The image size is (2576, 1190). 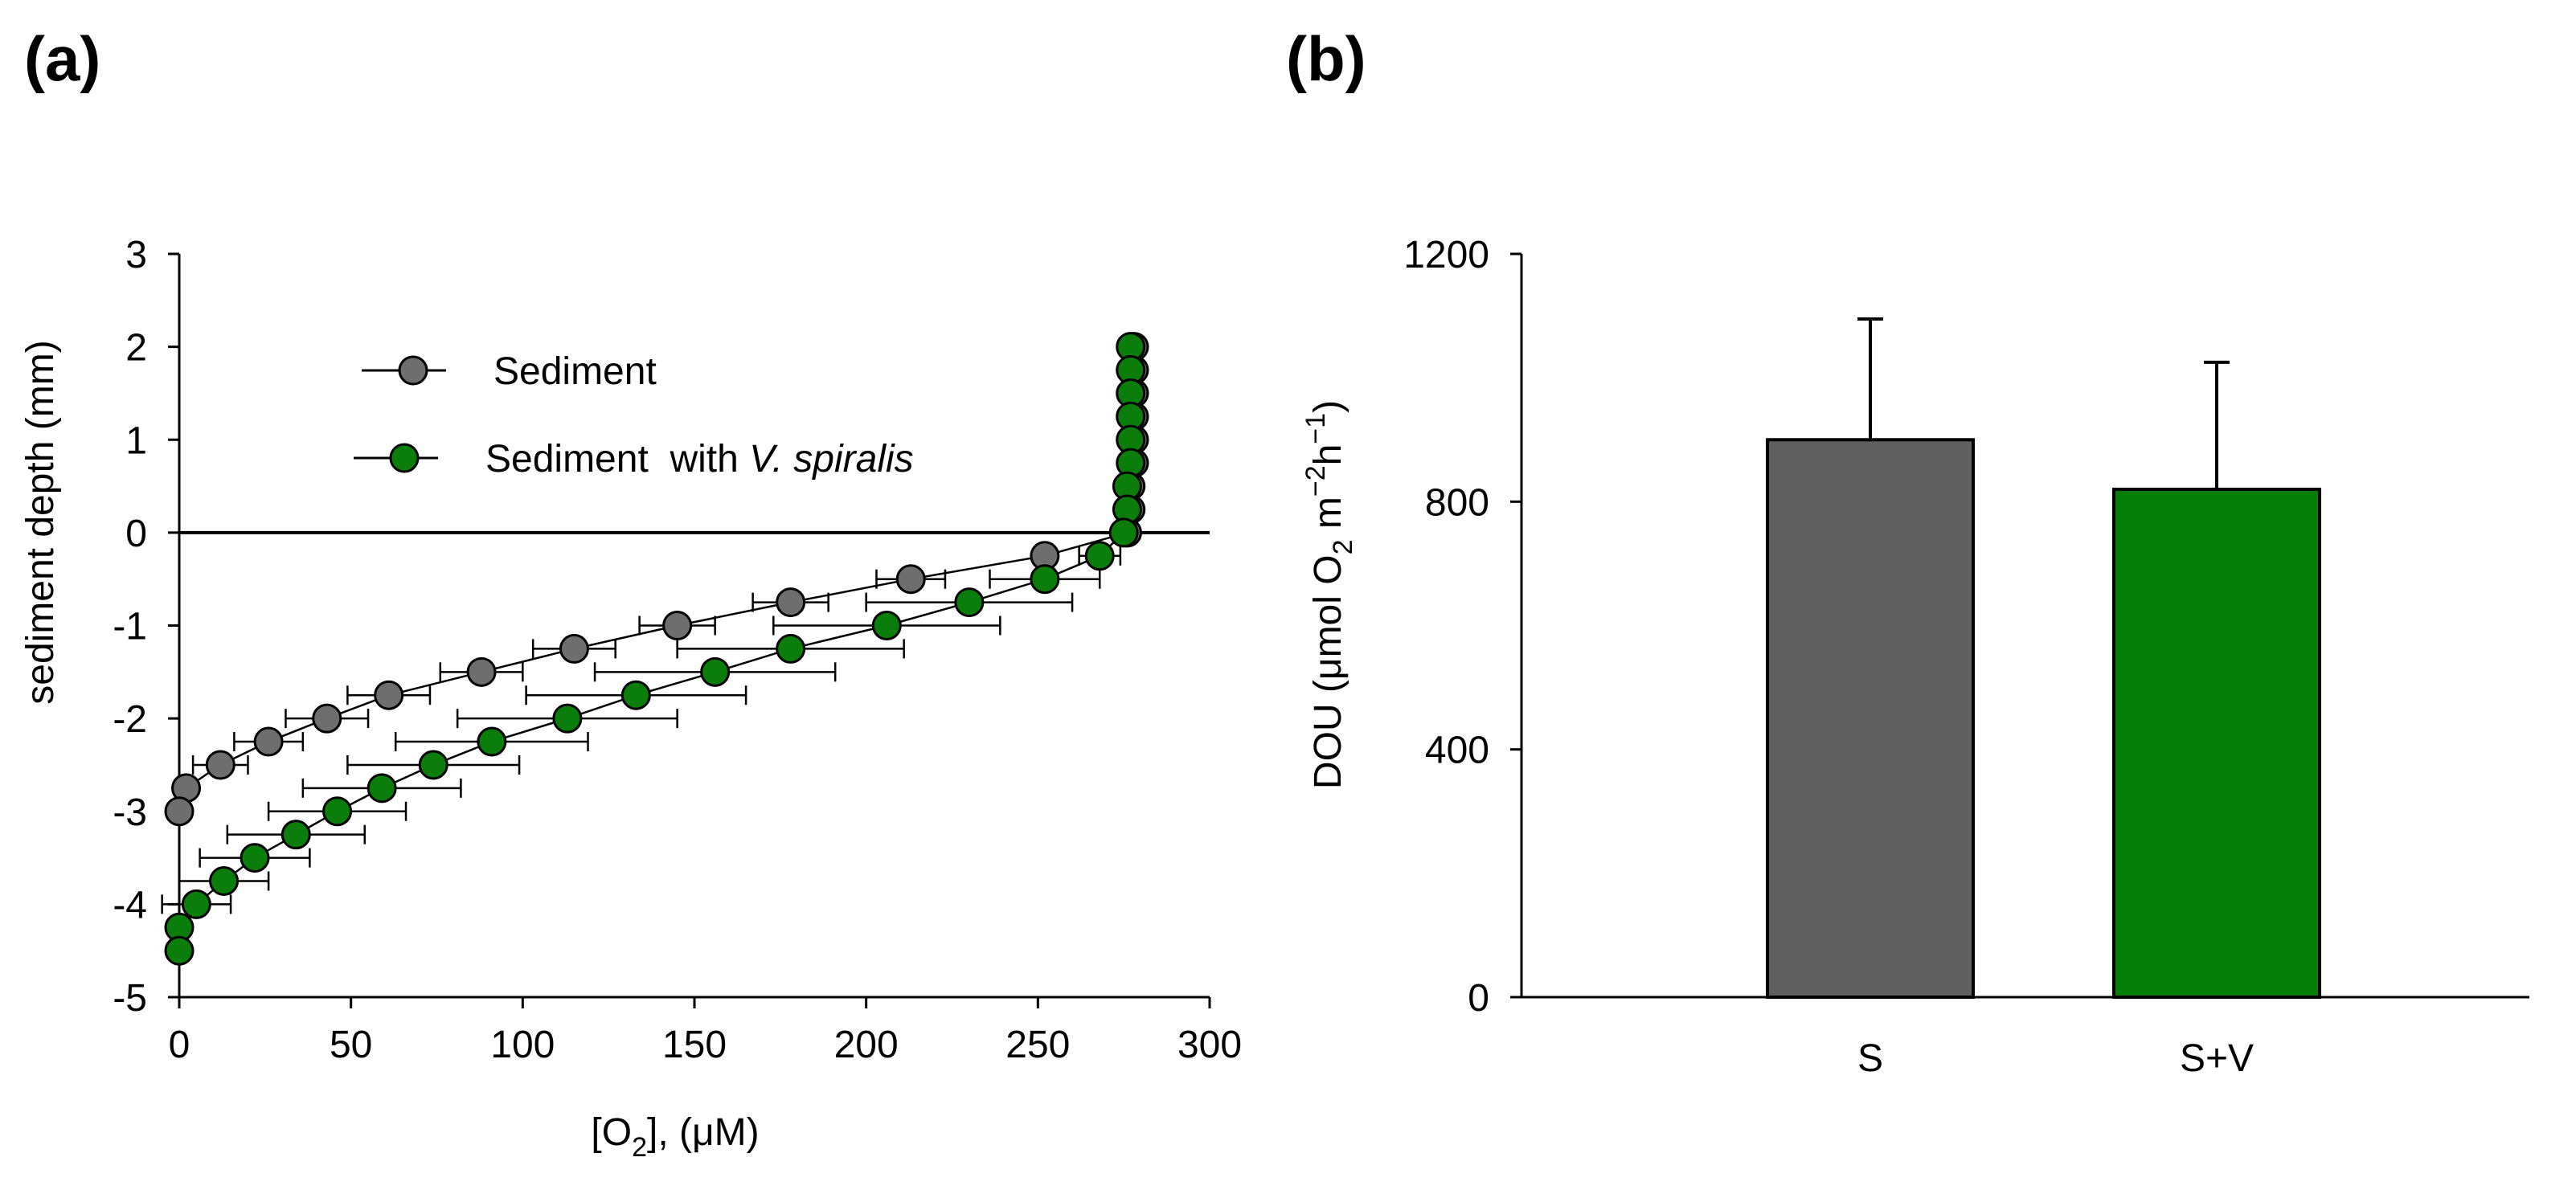 I want to click on x-title-part-1: [O, so click(x=611, y=1132).